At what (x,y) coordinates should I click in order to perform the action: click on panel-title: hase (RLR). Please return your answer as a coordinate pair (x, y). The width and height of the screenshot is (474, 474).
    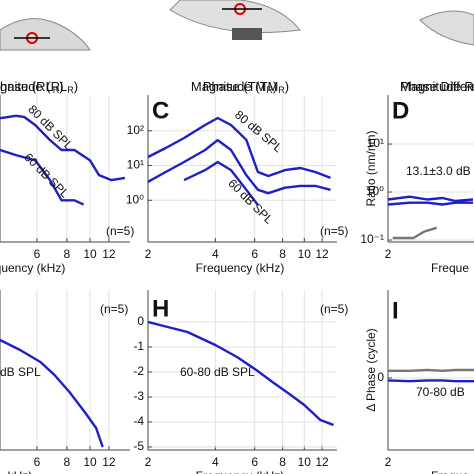
    Looking at the image, I should click on (32, 87).